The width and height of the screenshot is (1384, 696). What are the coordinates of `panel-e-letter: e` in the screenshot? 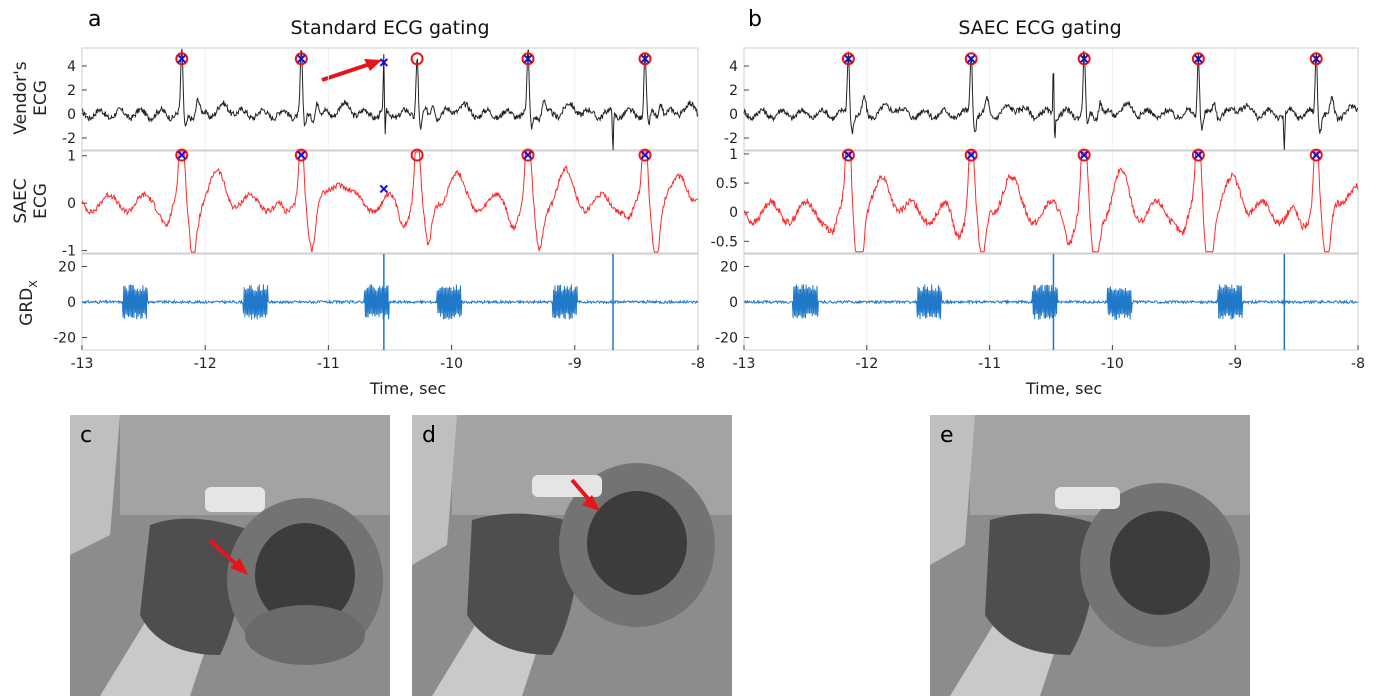 It's located at (947, 435).